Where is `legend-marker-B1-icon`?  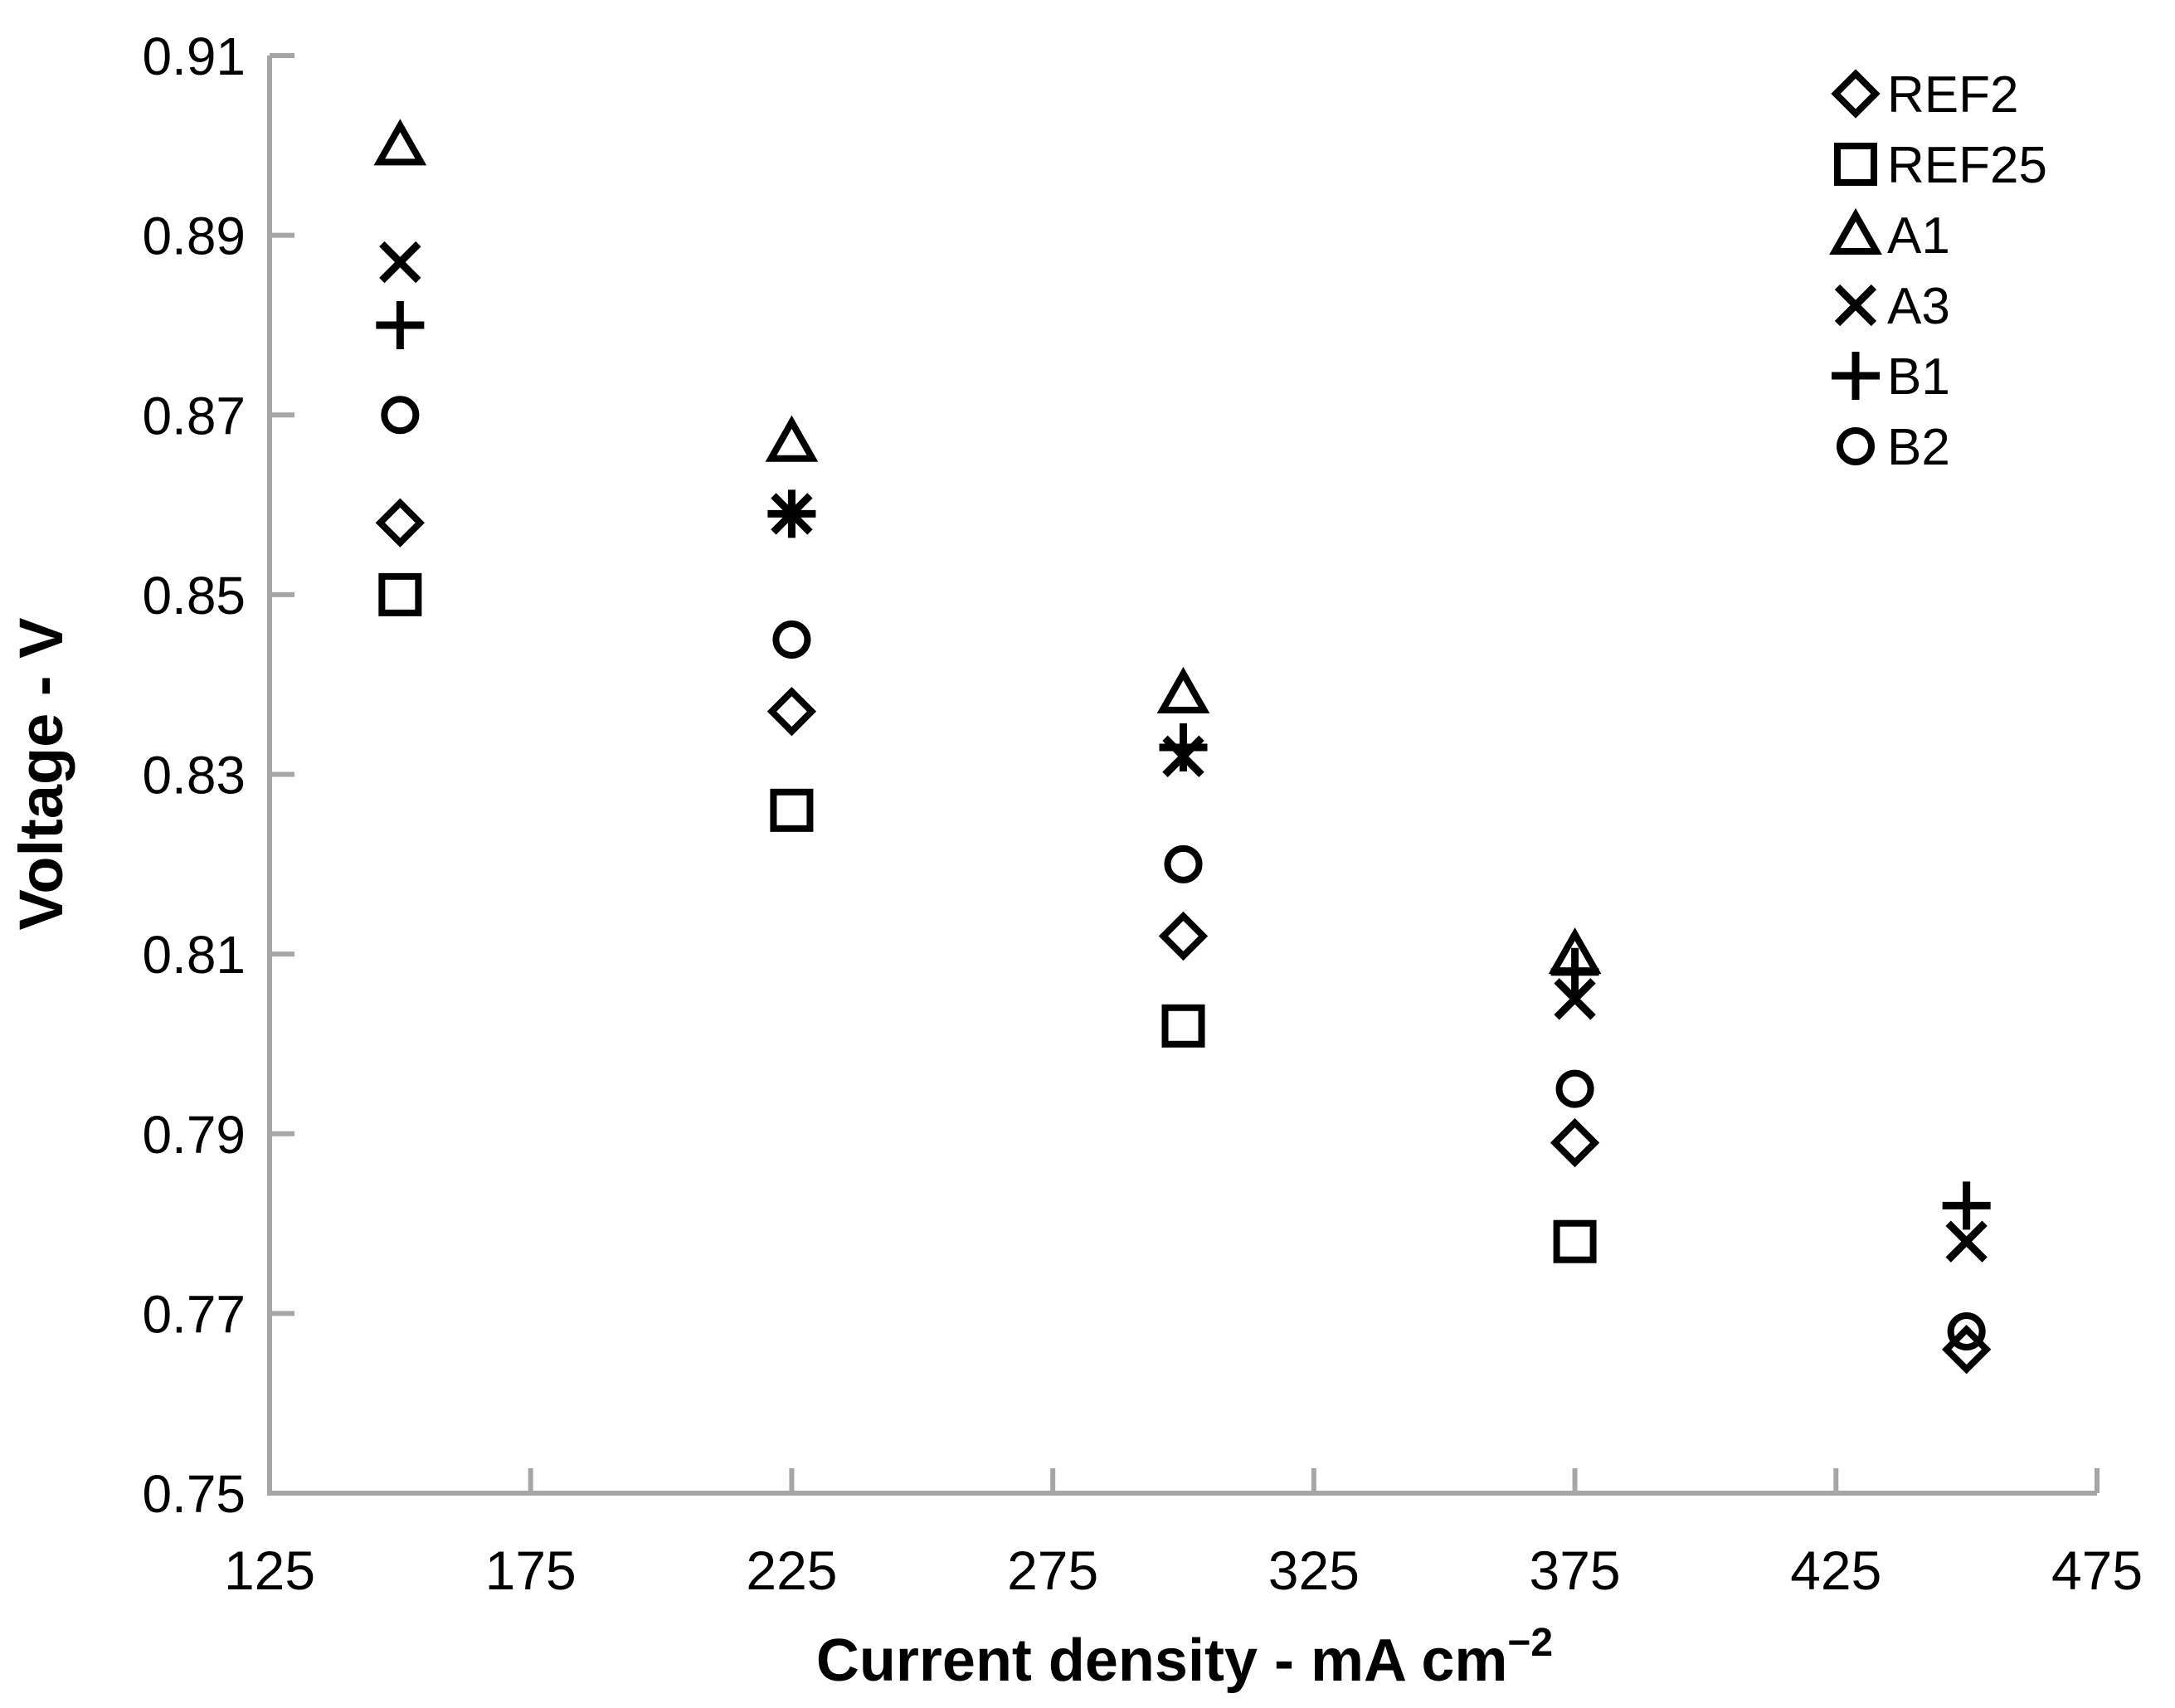
legend-marker-B1-icon is located at coordinates (1856, 376).